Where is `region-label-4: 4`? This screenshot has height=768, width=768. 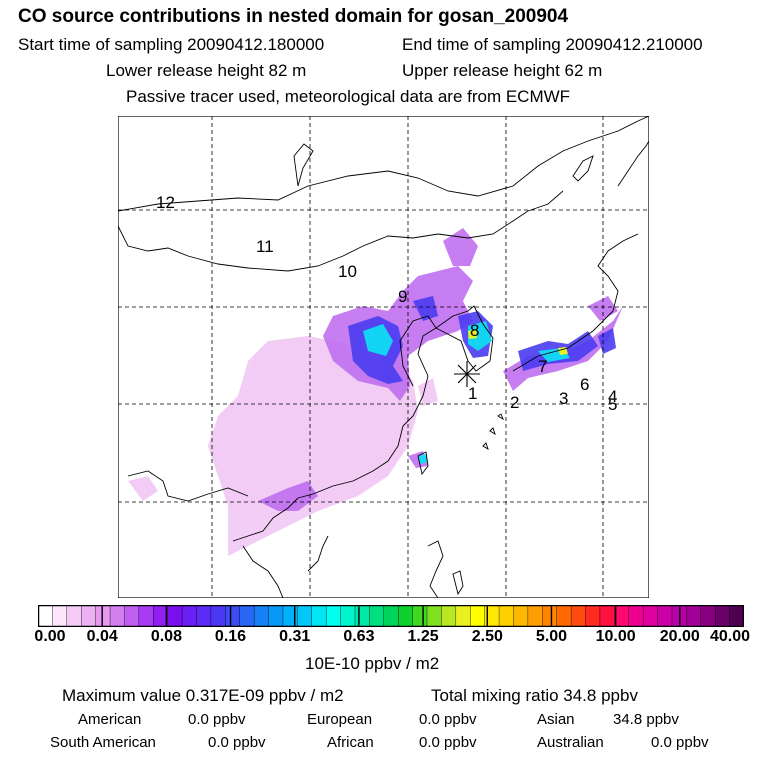 region-label-4: 4 is located at coordinates (612, 396).